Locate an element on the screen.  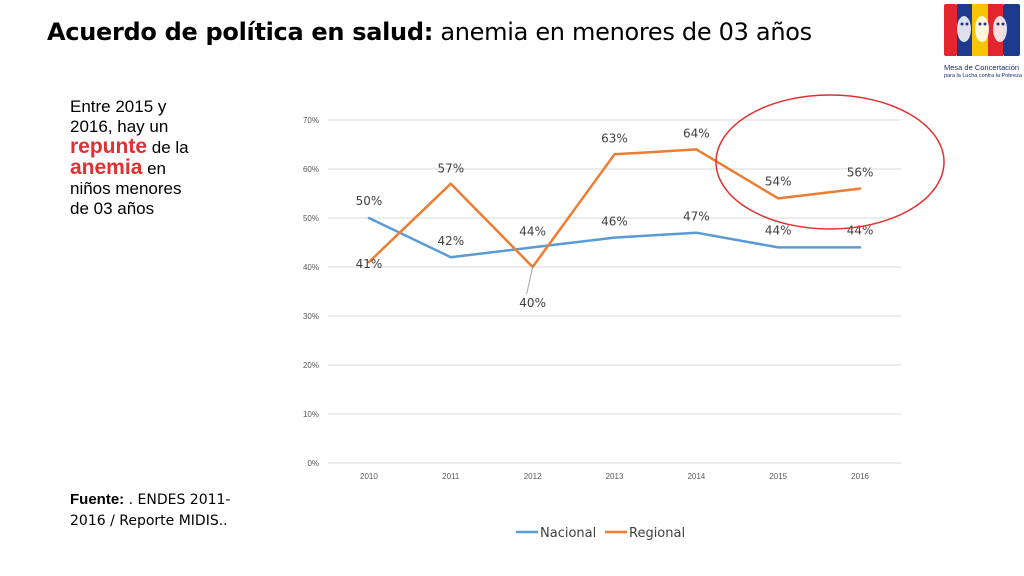
note-p2: de la is located at coordinates (168, 147).